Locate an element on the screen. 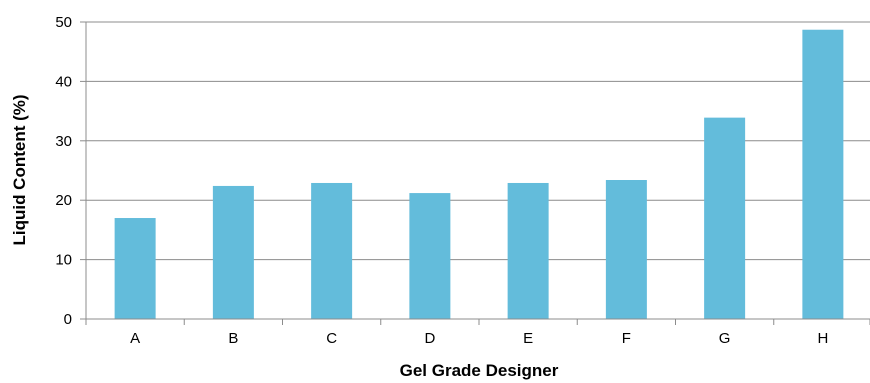  y-tick-label: 10 is located at coordinates (63, 260).